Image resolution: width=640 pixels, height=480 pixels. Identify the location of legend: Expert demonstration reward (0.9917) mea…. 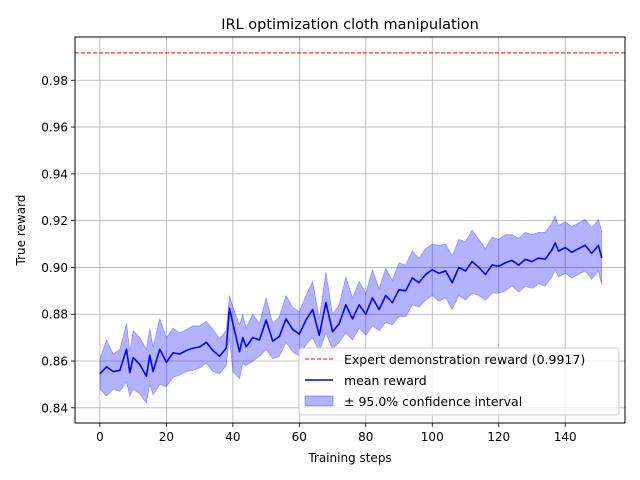
(459, 381).